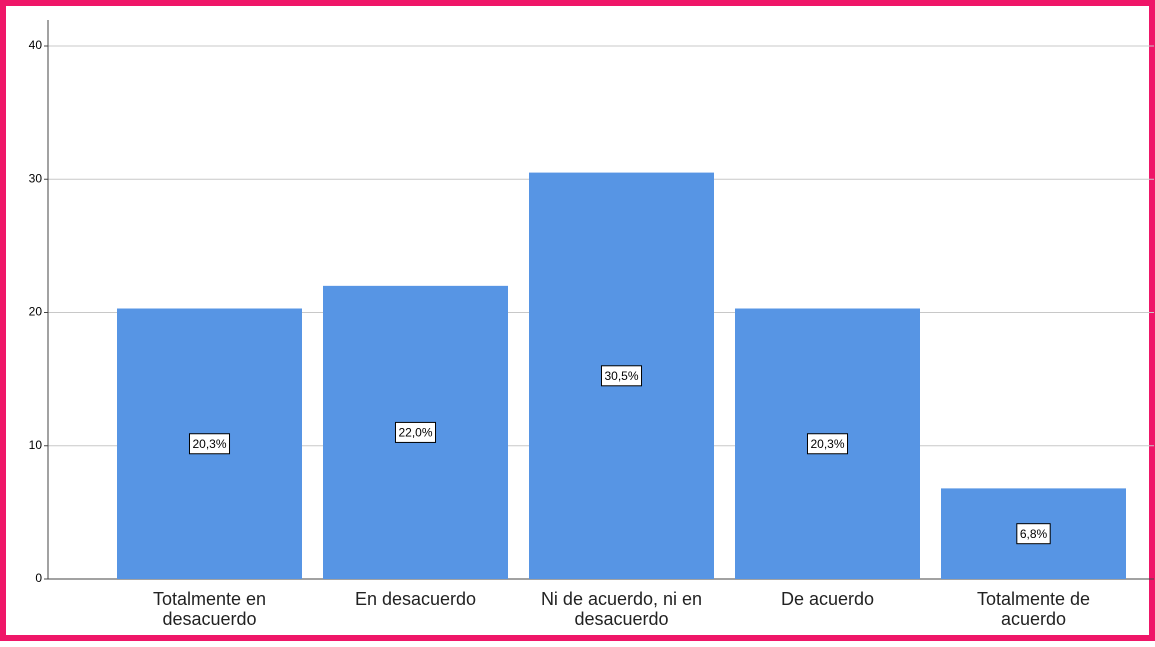 This screenshot has width=1155, height=647. What do you see at coordinates (36, 445) in the screenshot?
I see `y-tick-label: 10` at bounding box center [36, 445].